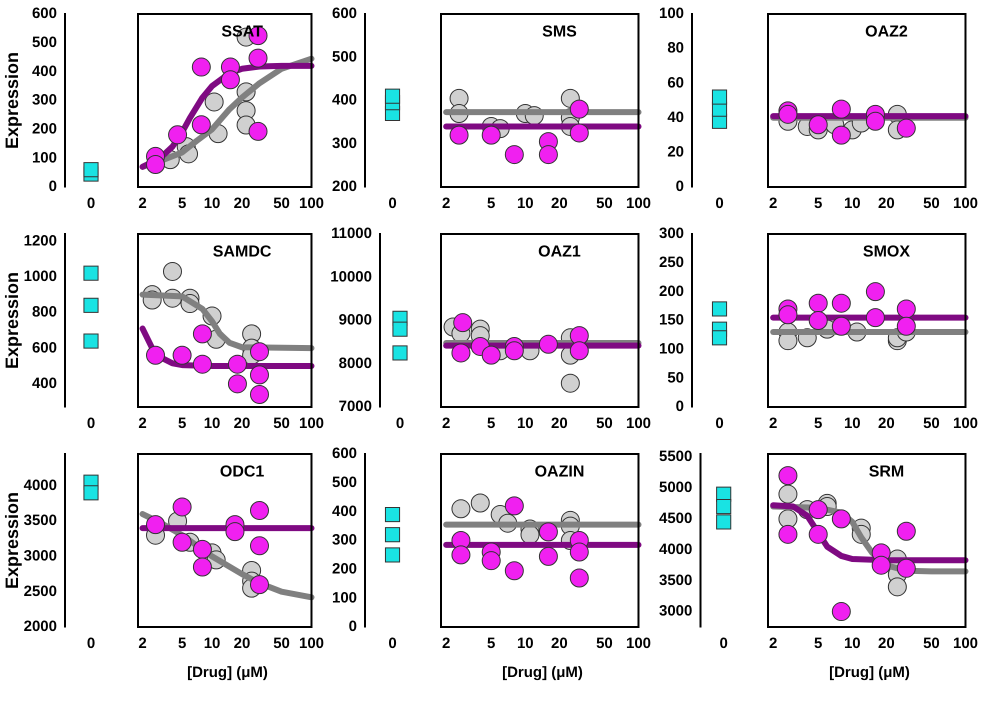 This screenshot has height=705, width=981. What do you see at coordinates (671, 262) in the screenshot?
I see `y-tick-label: 250` at bounding box center [671, 262].